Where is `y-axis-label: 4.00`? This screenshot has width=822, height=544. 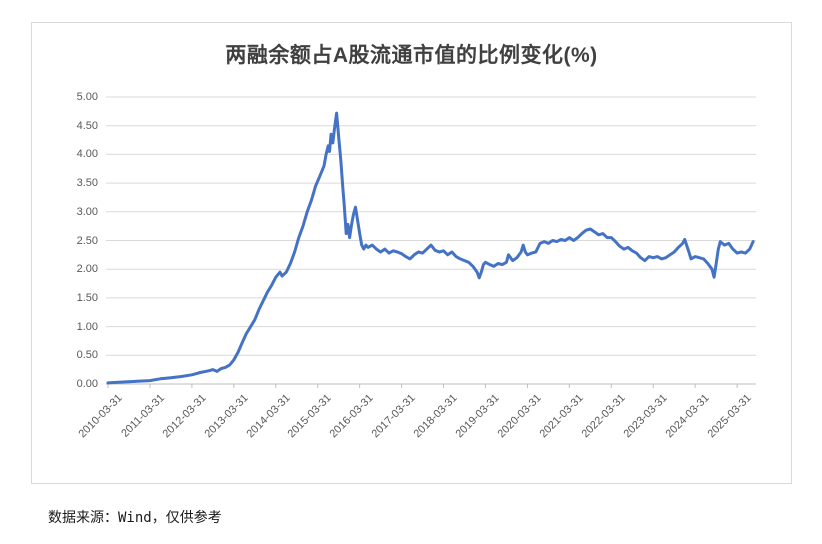 y-axis-label: 4.00 is located at coordinates (87, 154).